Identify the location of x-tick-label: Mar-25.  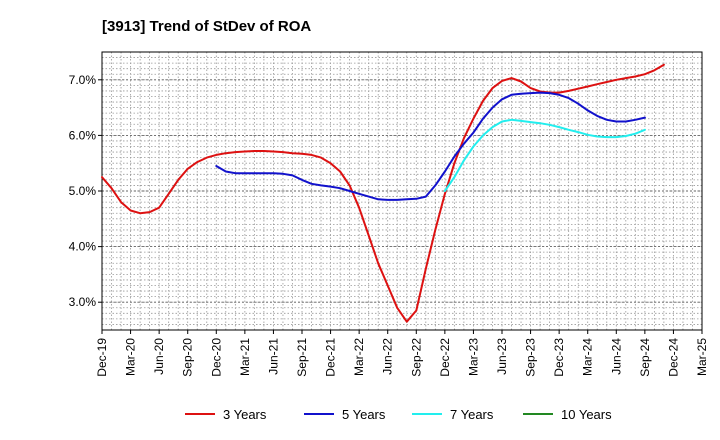
(702, 357).